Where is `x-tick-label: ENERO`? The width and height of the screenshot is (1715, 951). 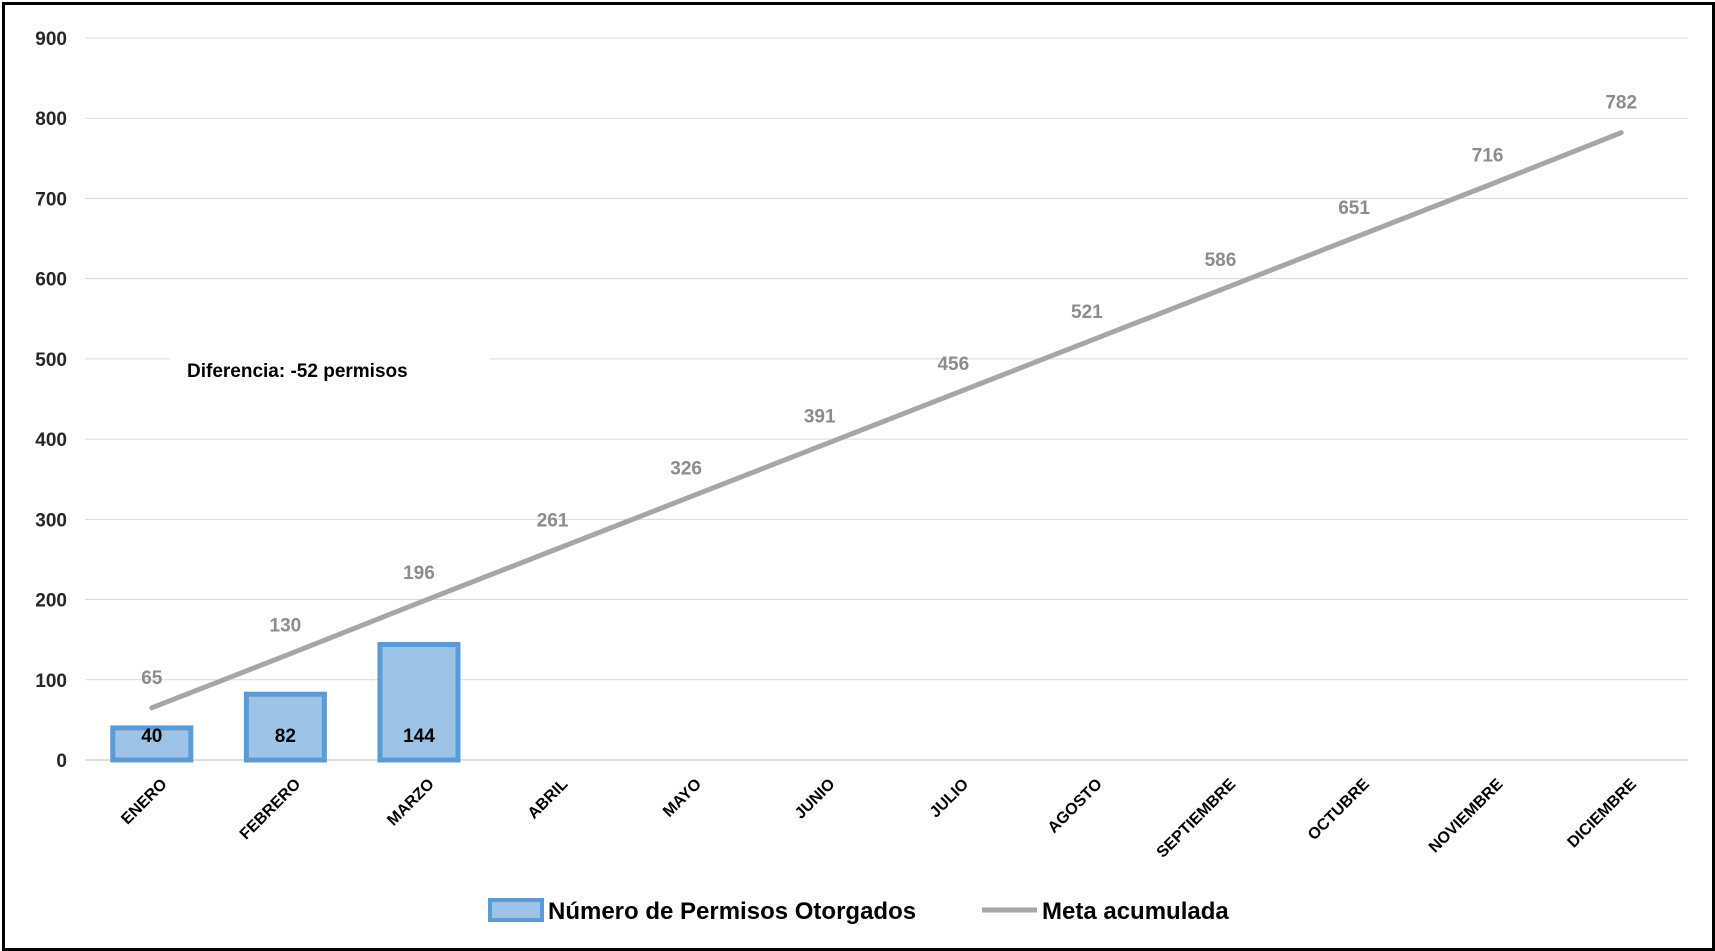 x-tick-label: ENERO is located at coordinates (144, 802).